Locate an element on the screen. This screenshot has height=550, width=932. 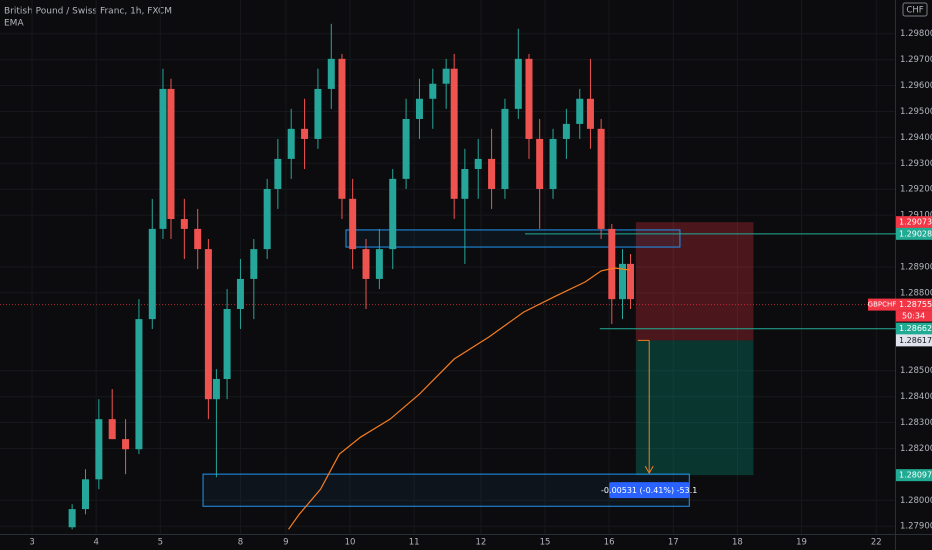
x-tick-label: 18 is located at coordinates (737, 543).